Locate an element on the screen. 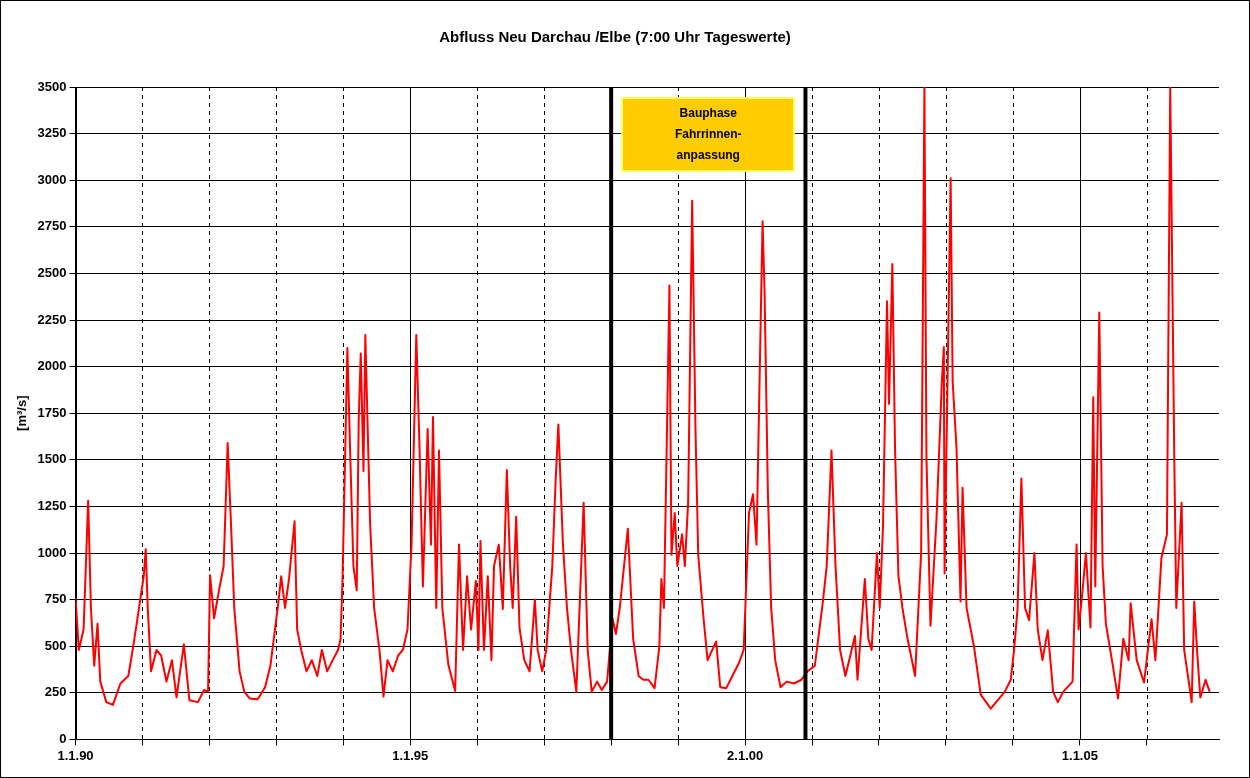  y-tick-label: 750 is located at coordinates (55, 599).